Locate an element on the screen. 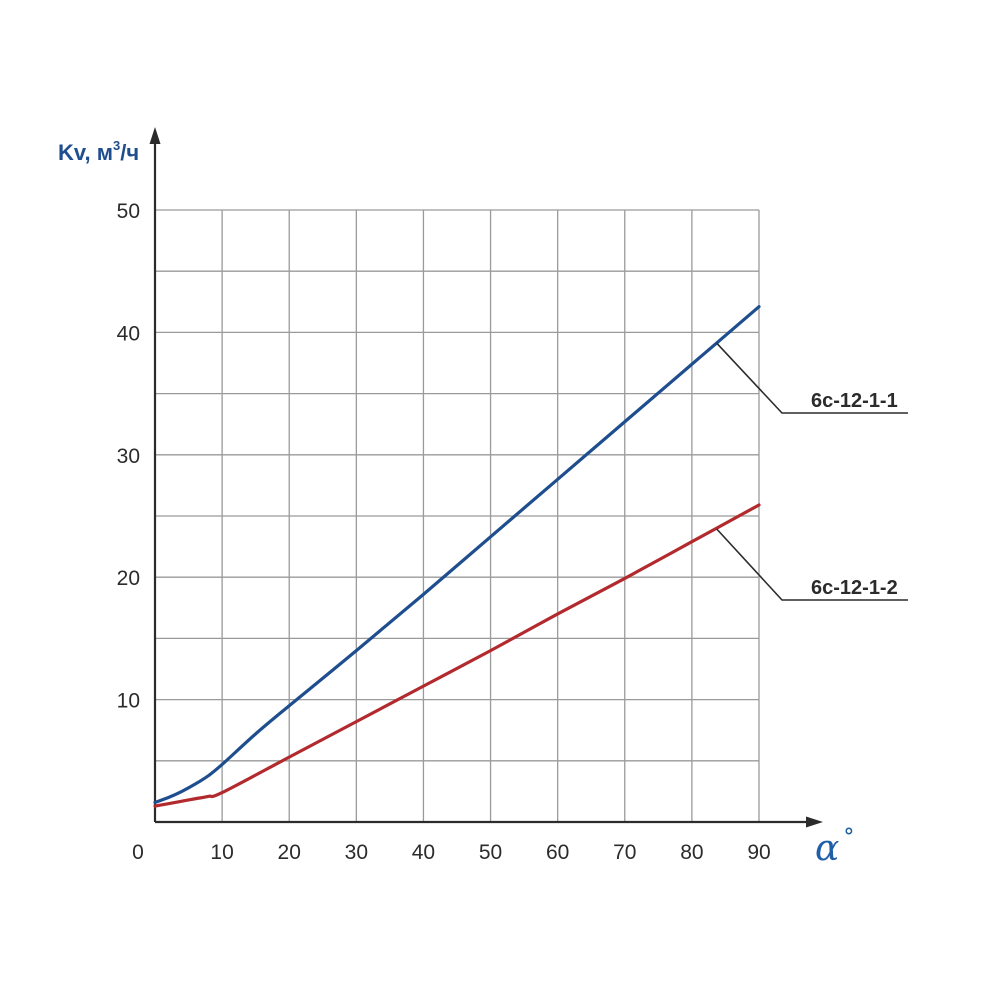 Image resolution: width=1000 pixels, height=1000 pixels. x-tick-label: 50 is located at coordinates (490, 852).